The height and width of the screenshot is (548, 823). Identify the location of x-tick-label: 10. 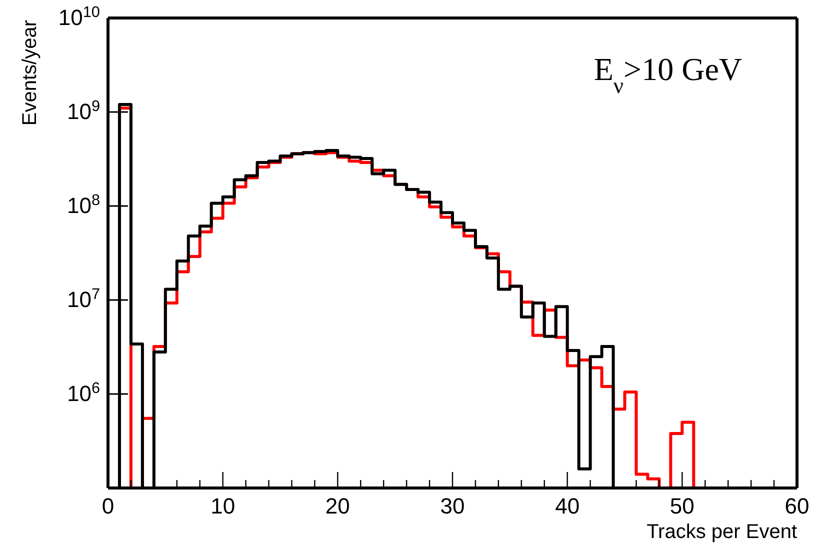
(223, 506).